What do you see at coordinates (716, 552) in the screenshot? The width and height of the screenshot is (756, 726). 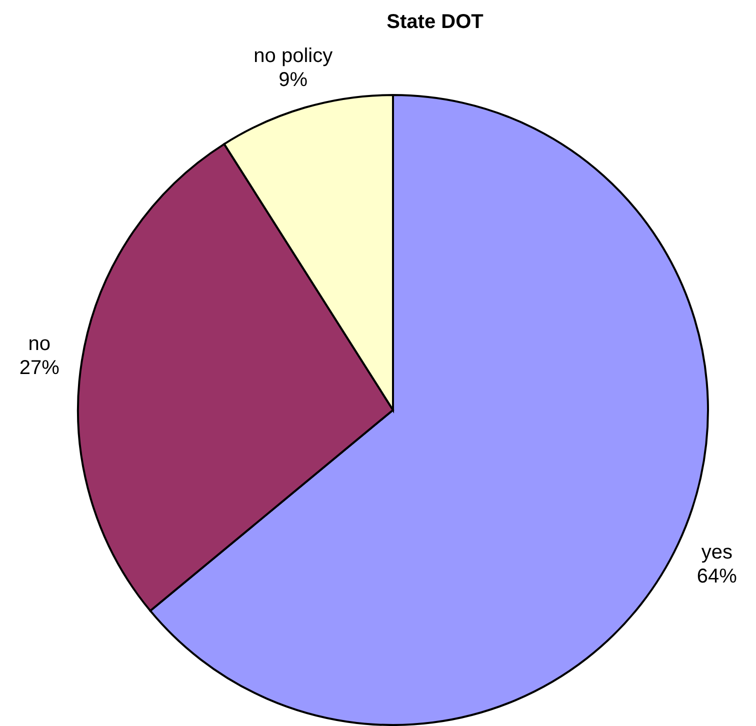 I see `slice-label: yes` at bounding box center [716, 552].